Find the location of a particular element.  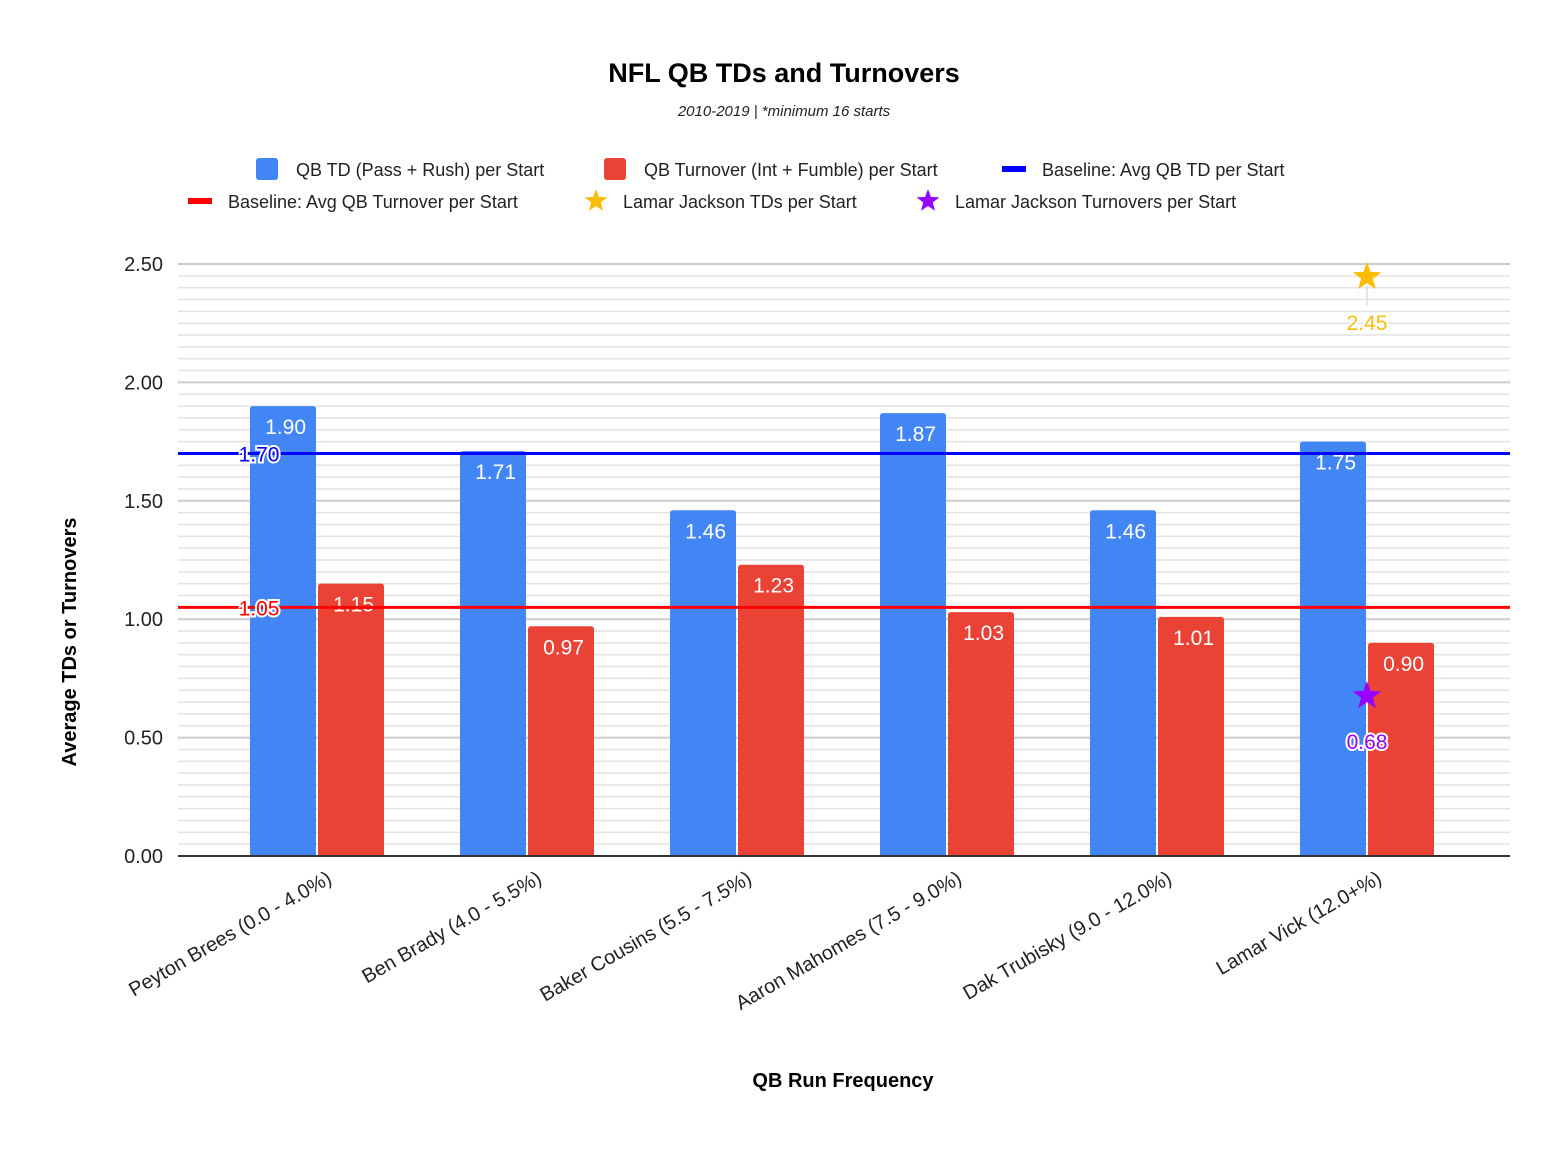

lamar-turnover-star-marker is located at coordinates (1367, 694).